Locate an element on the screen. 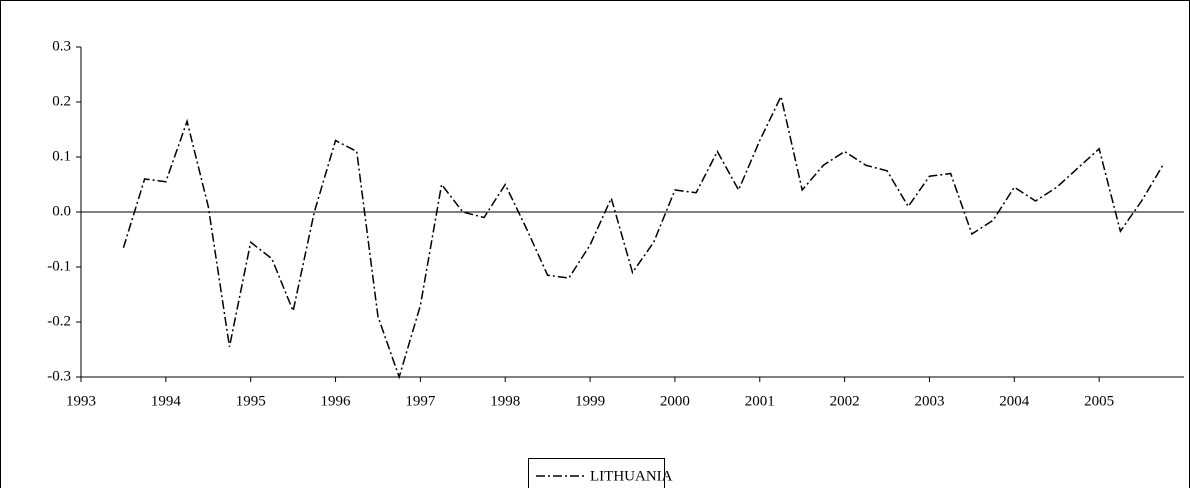 The image size is (1190, 488). y-tick-label: 0.0 is located at coordinates (61, 211).